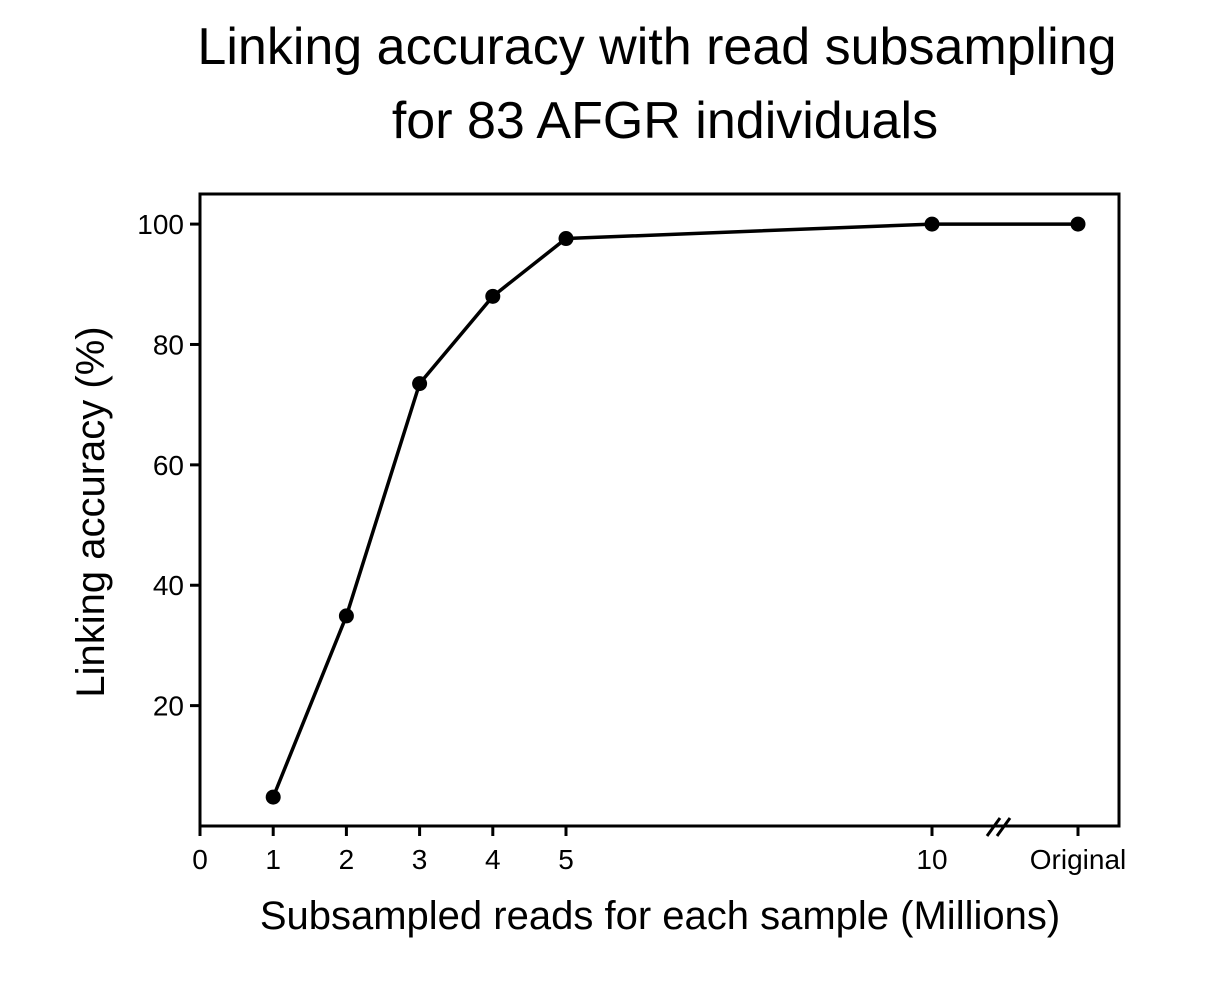 The width and height of the screenshot is (1226, 984). I want to click on x-tick-label-2: 2, so click(347, 859).